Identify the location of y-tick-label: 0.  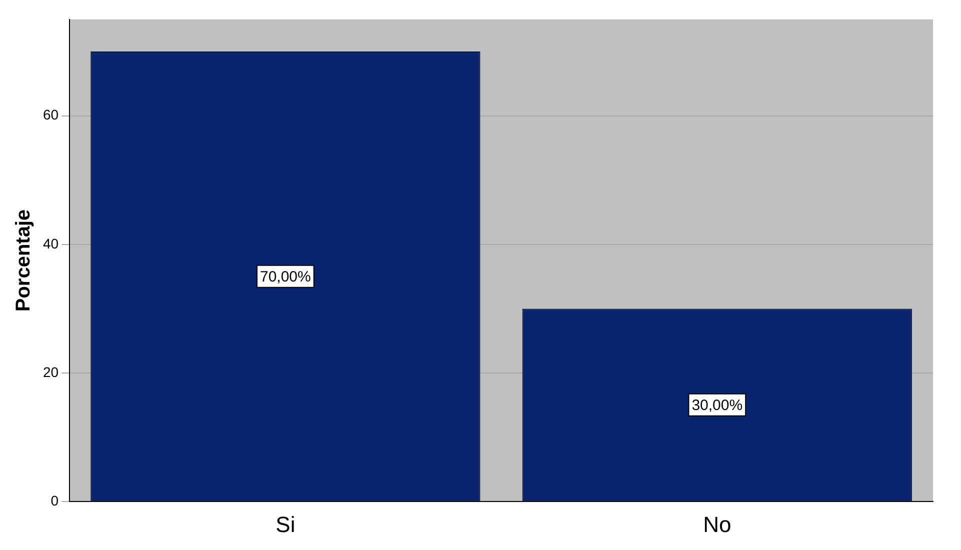
(54, 500).